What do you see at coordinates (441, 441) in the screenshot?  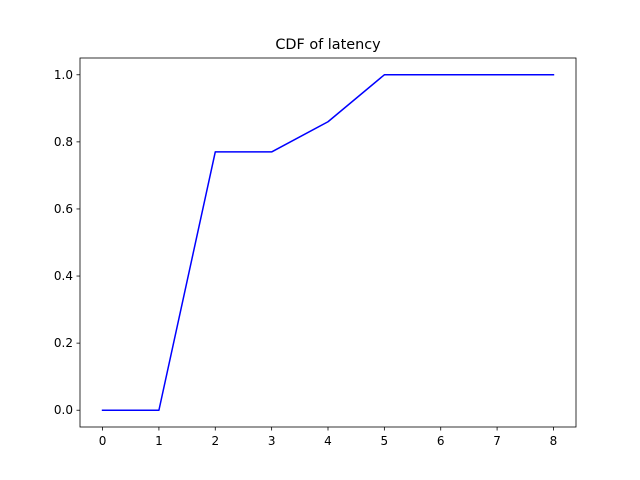 I see `x-tick-label: 6` at bounding box center [441, 441].